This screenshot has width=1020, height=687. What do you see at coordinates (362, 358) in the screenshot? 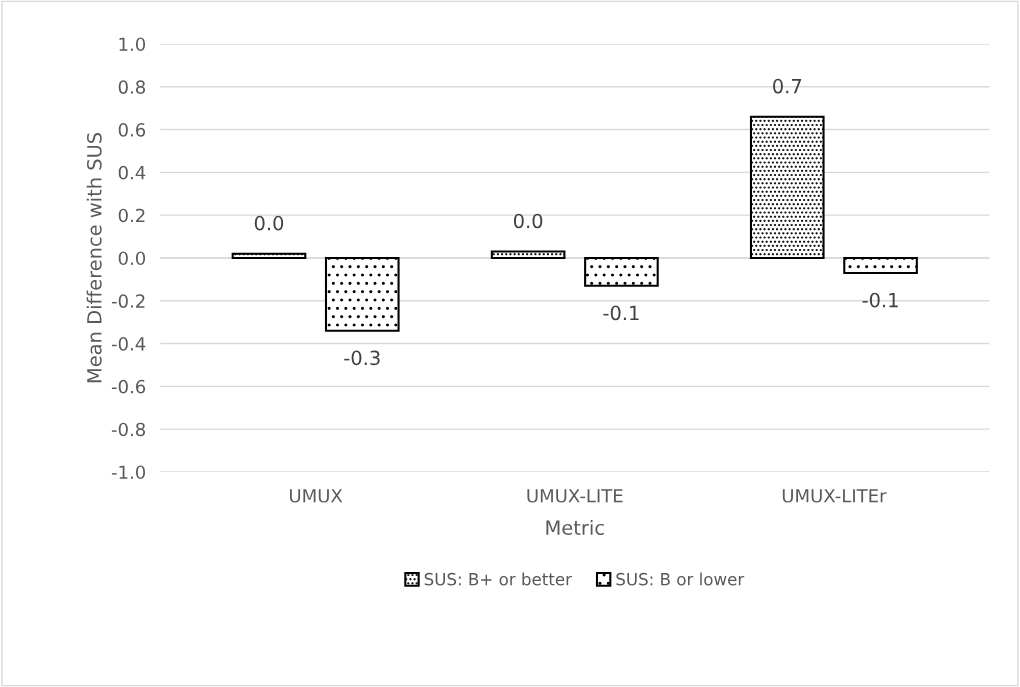
I see `data-label: -0.3` at bounding box center [362, 358].